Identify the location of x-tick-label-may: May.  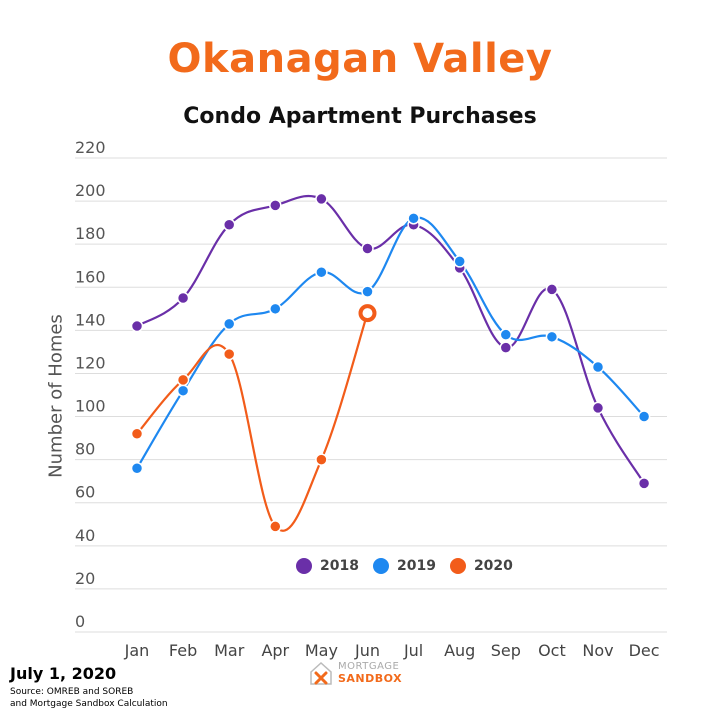
(321, 650).